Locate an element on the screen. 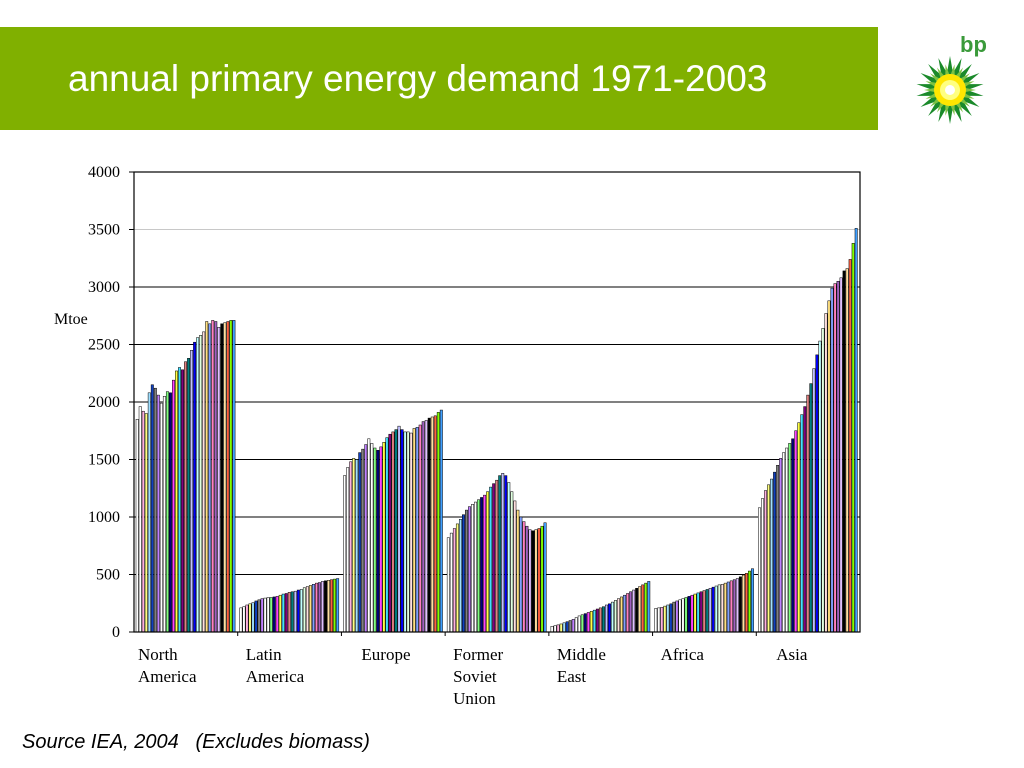 The image size is (1024, 768). y-tick-label: 500 is located at coordinates (108, 575).